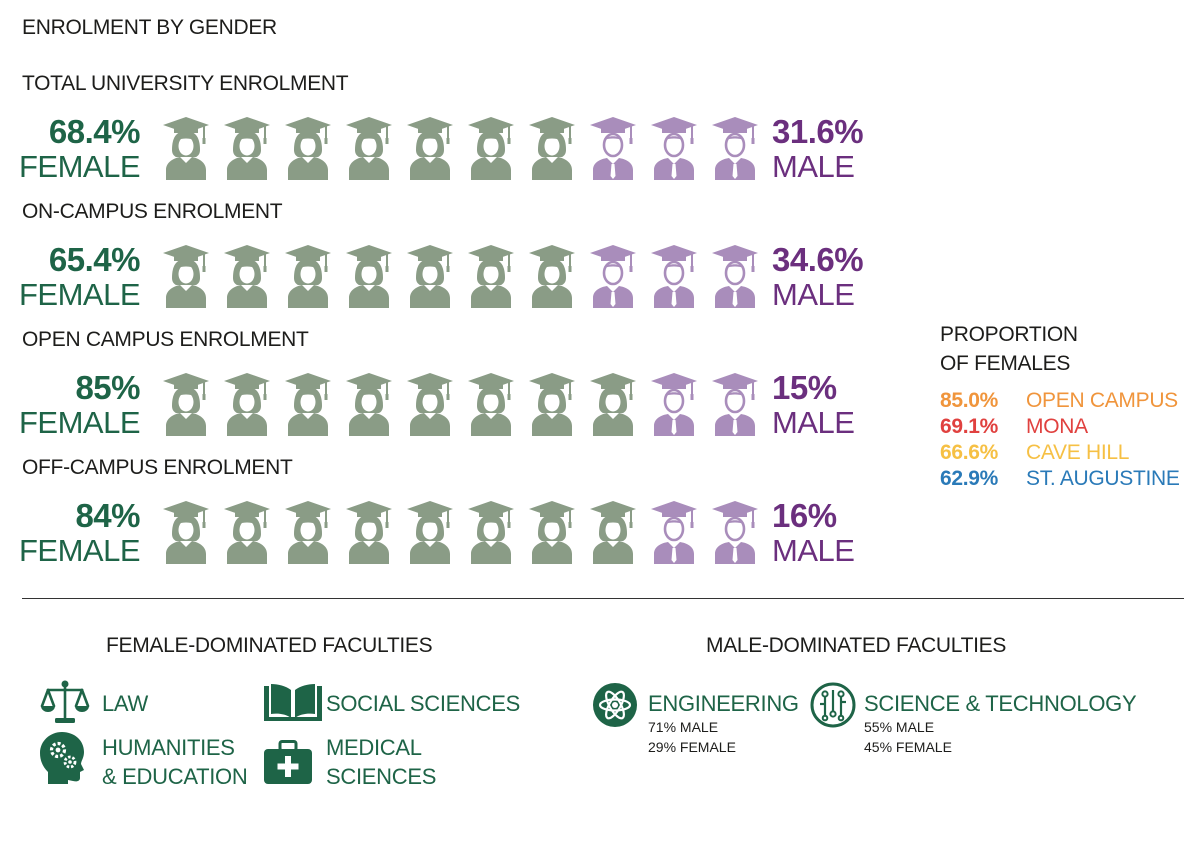 The height and width of the screenshot is (845, 1204). I want to click on engineering-female-pct: 29% FEMALE, so click(692, 747).